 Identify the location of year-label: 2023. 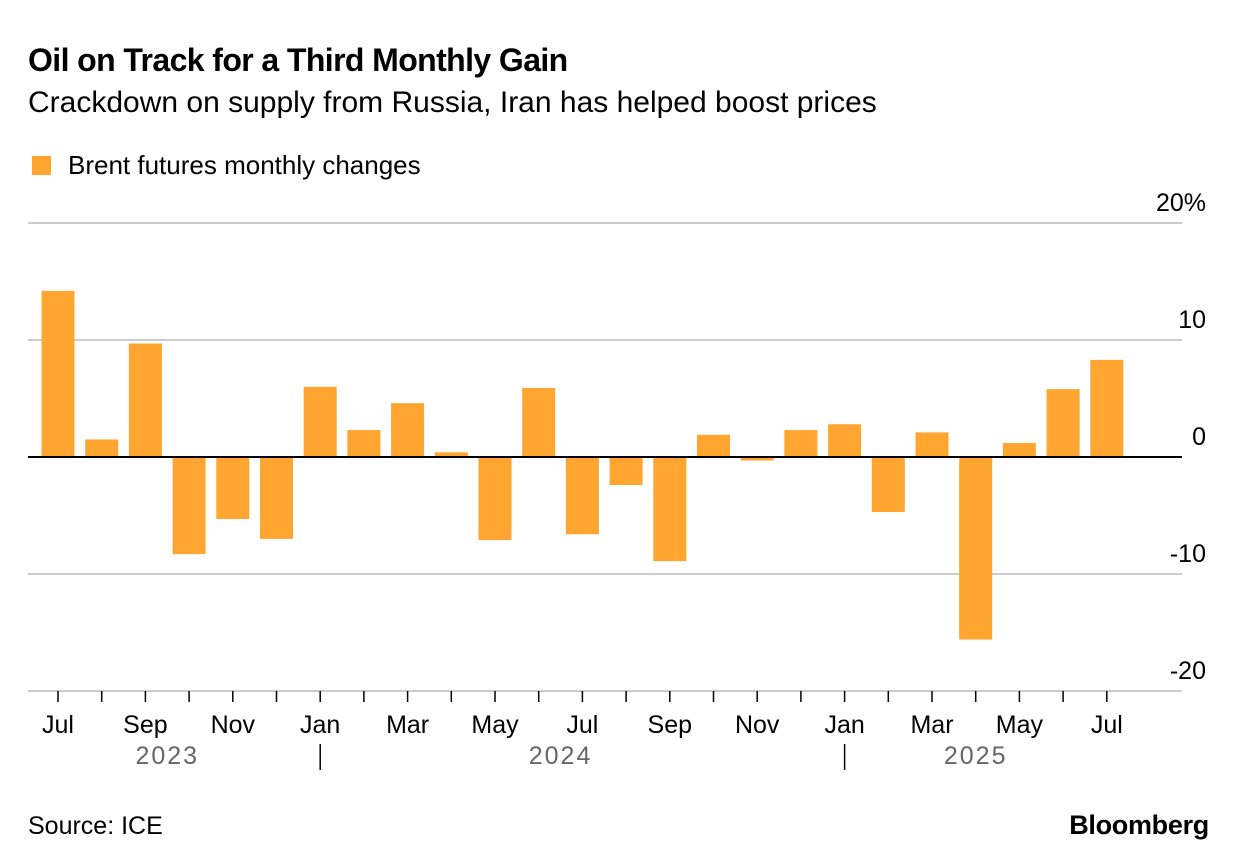
(167, 756).